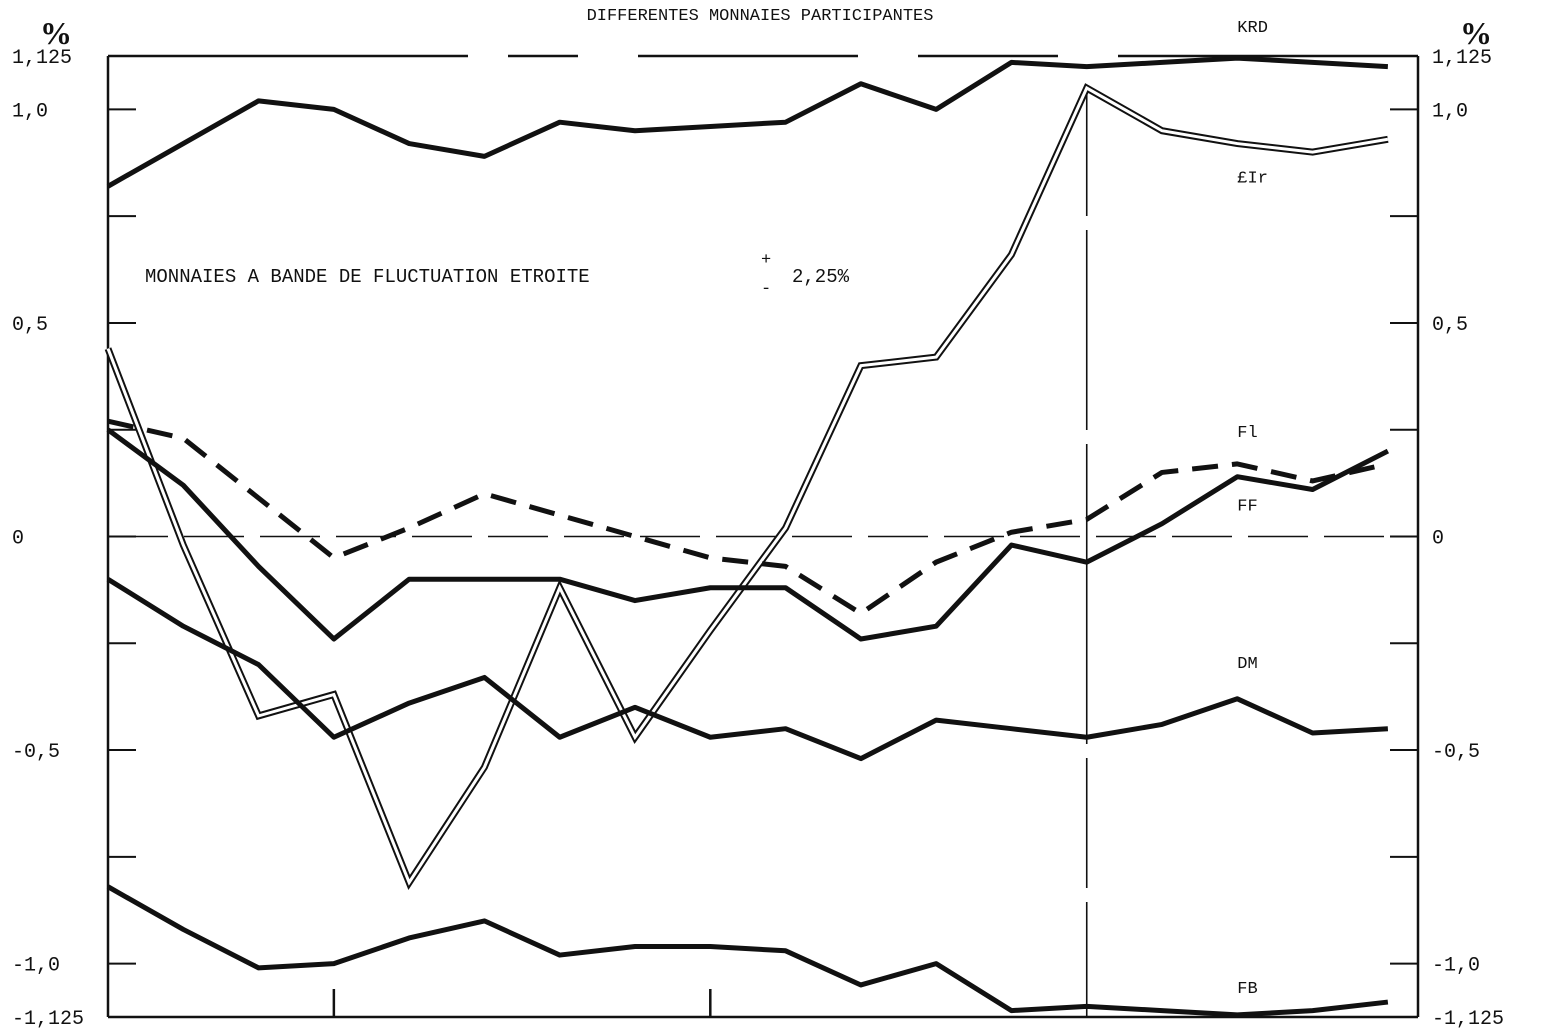  I want to click on y-tick-label-right-1: 1,0, so click(1450, 111).